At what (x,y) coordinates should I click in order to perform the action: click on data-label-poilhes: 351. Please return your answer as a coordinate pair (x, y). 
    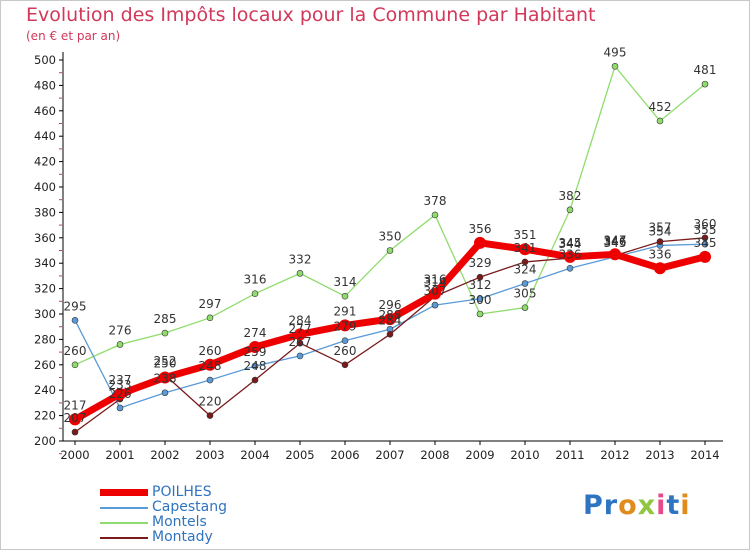
    Looking at the image, I should click on (525, 235).